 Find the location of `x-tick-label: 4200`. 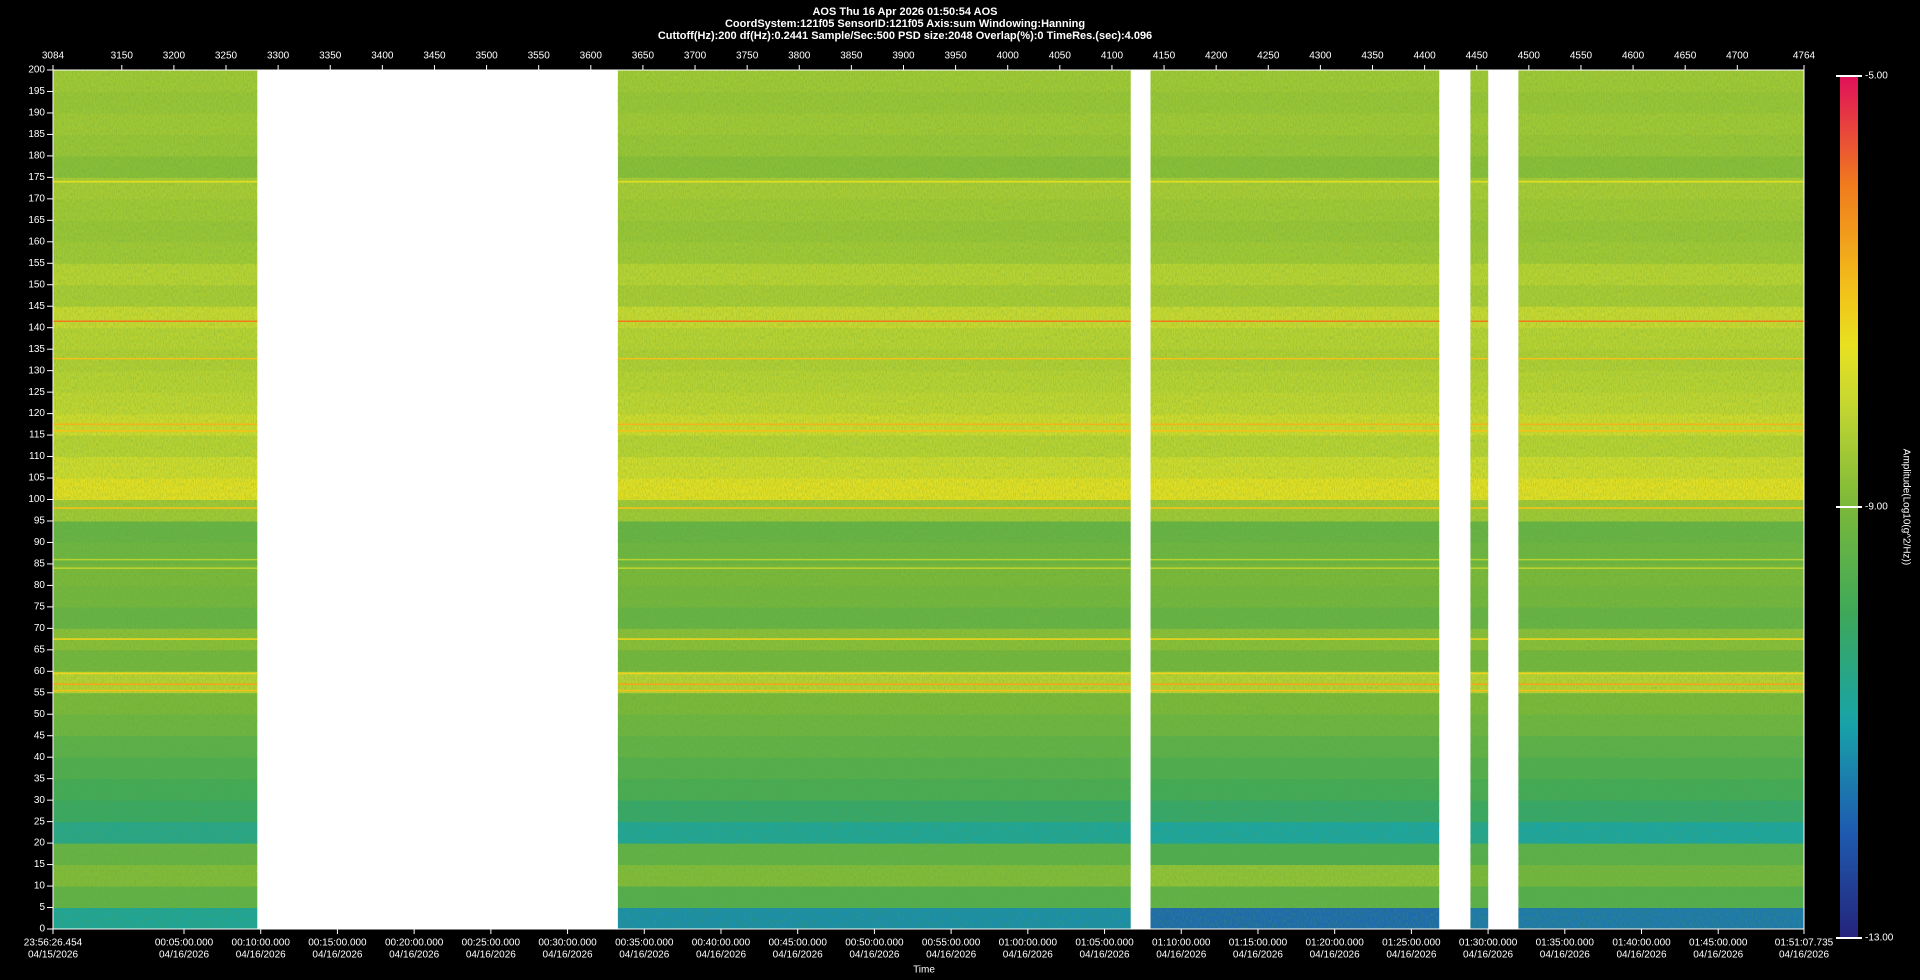

x-tick-label: 4200 is located at coordinates (1216, 56).